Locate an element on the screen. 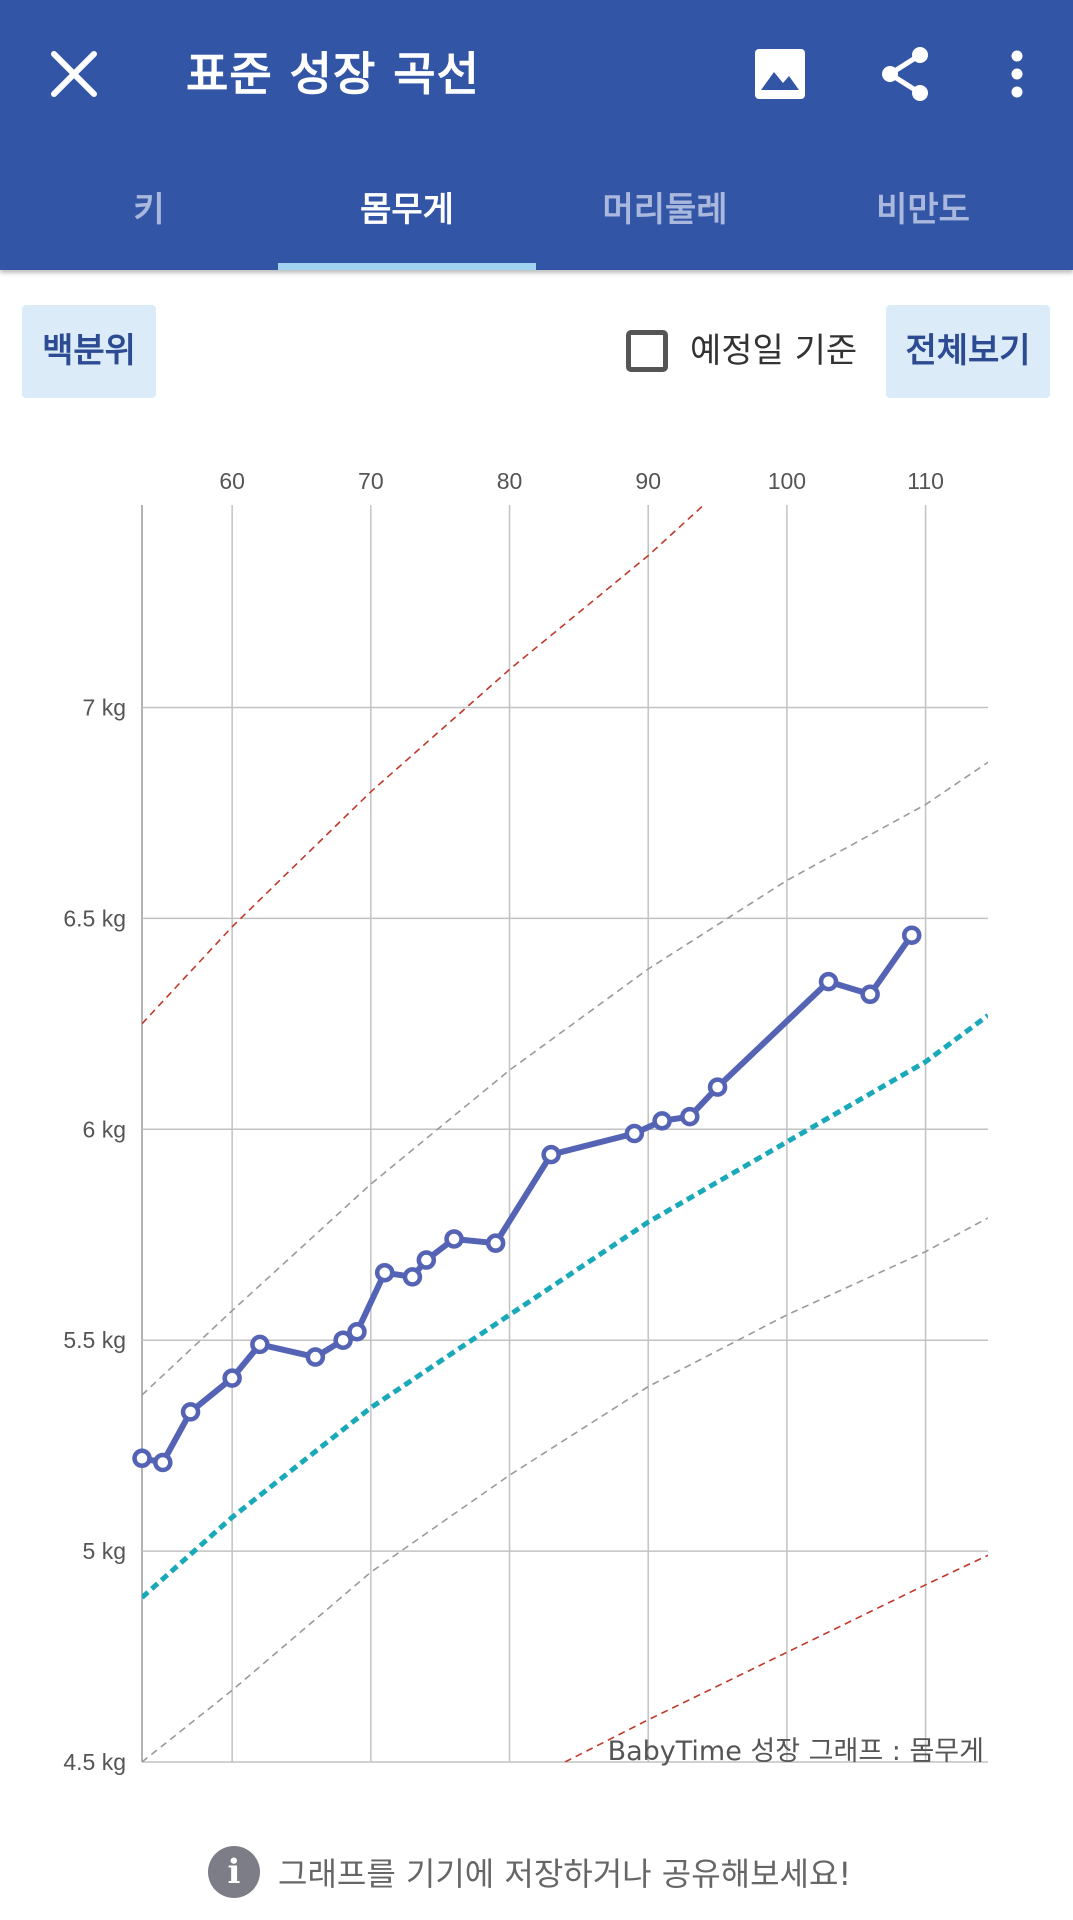 This screenshot has height=1920, width=1073. x-tick-label: 100 is located at coordinates (787, 481).